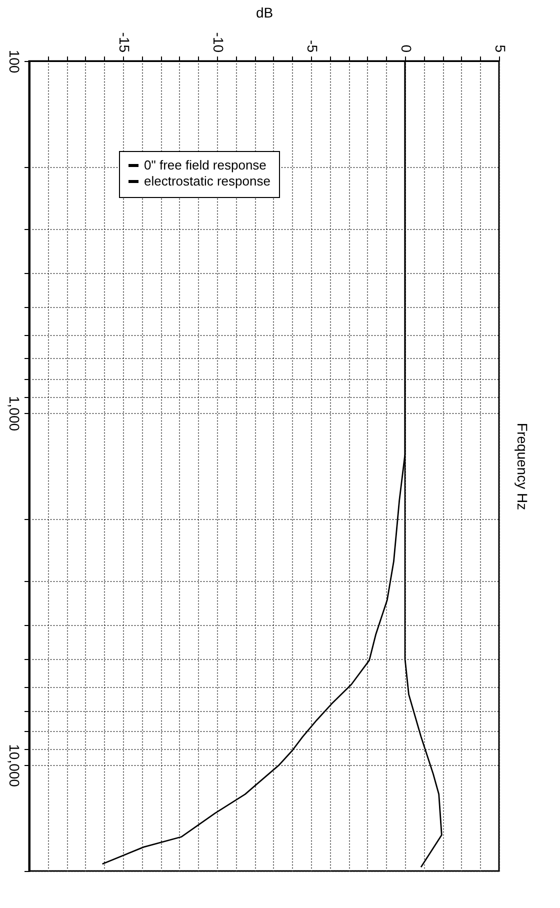  Describe the element at coordinates (500, 48) in the screenshot. I see `x-tick-label: 5` at that location.